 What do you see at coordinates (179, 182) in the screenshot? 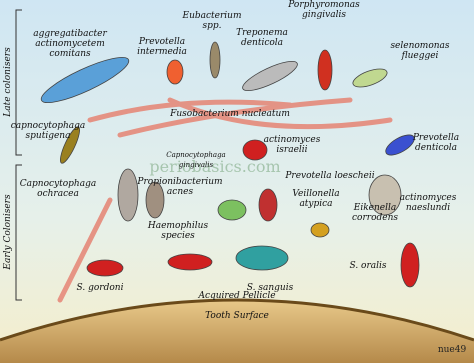
I see `node-label: Propionibacterium` at bounding box center [179, 182].